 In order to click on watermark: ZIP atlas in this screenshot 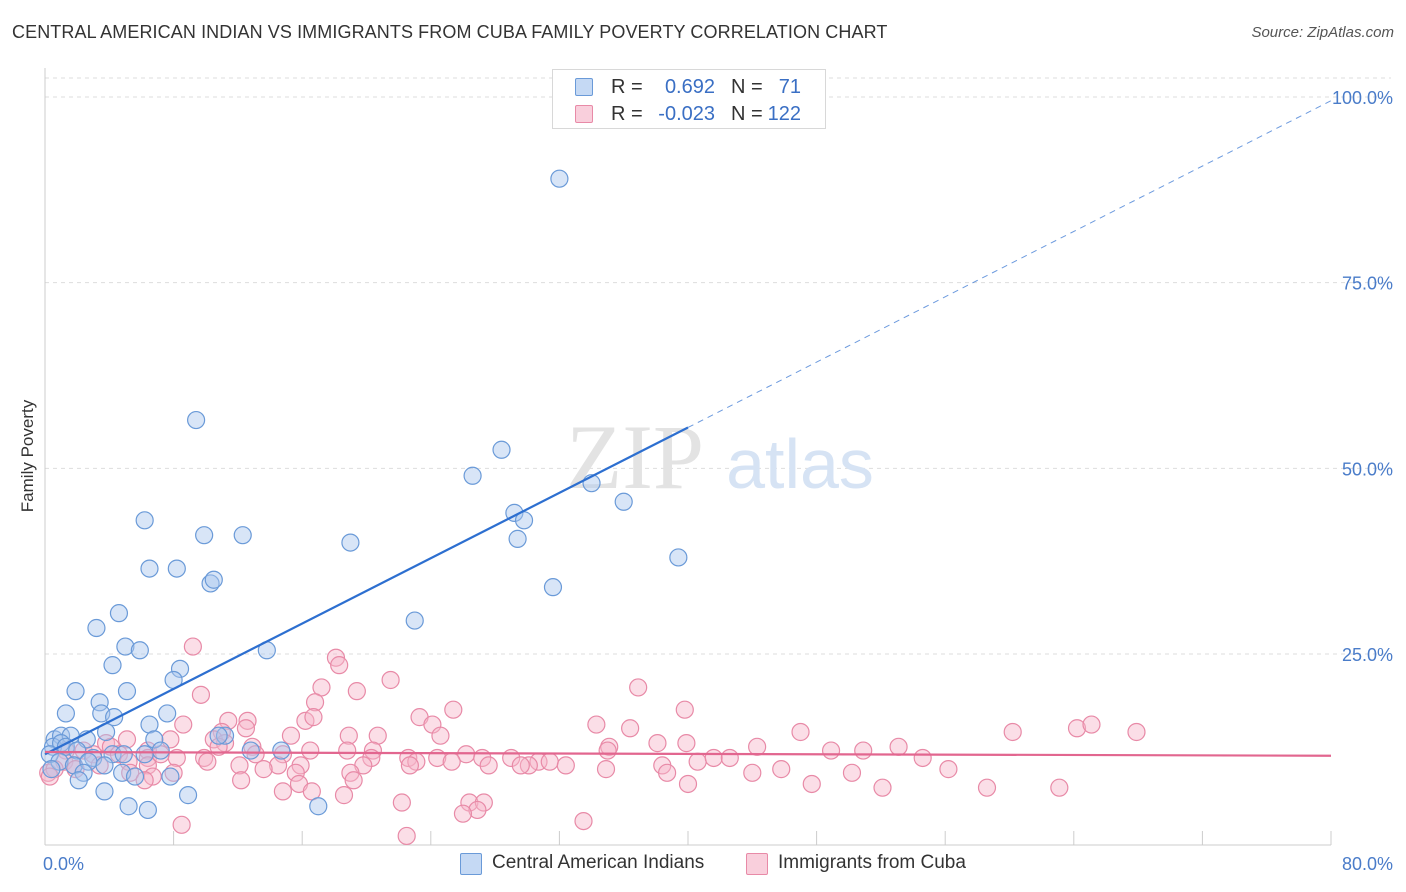, I will do `click(720, 457)`.